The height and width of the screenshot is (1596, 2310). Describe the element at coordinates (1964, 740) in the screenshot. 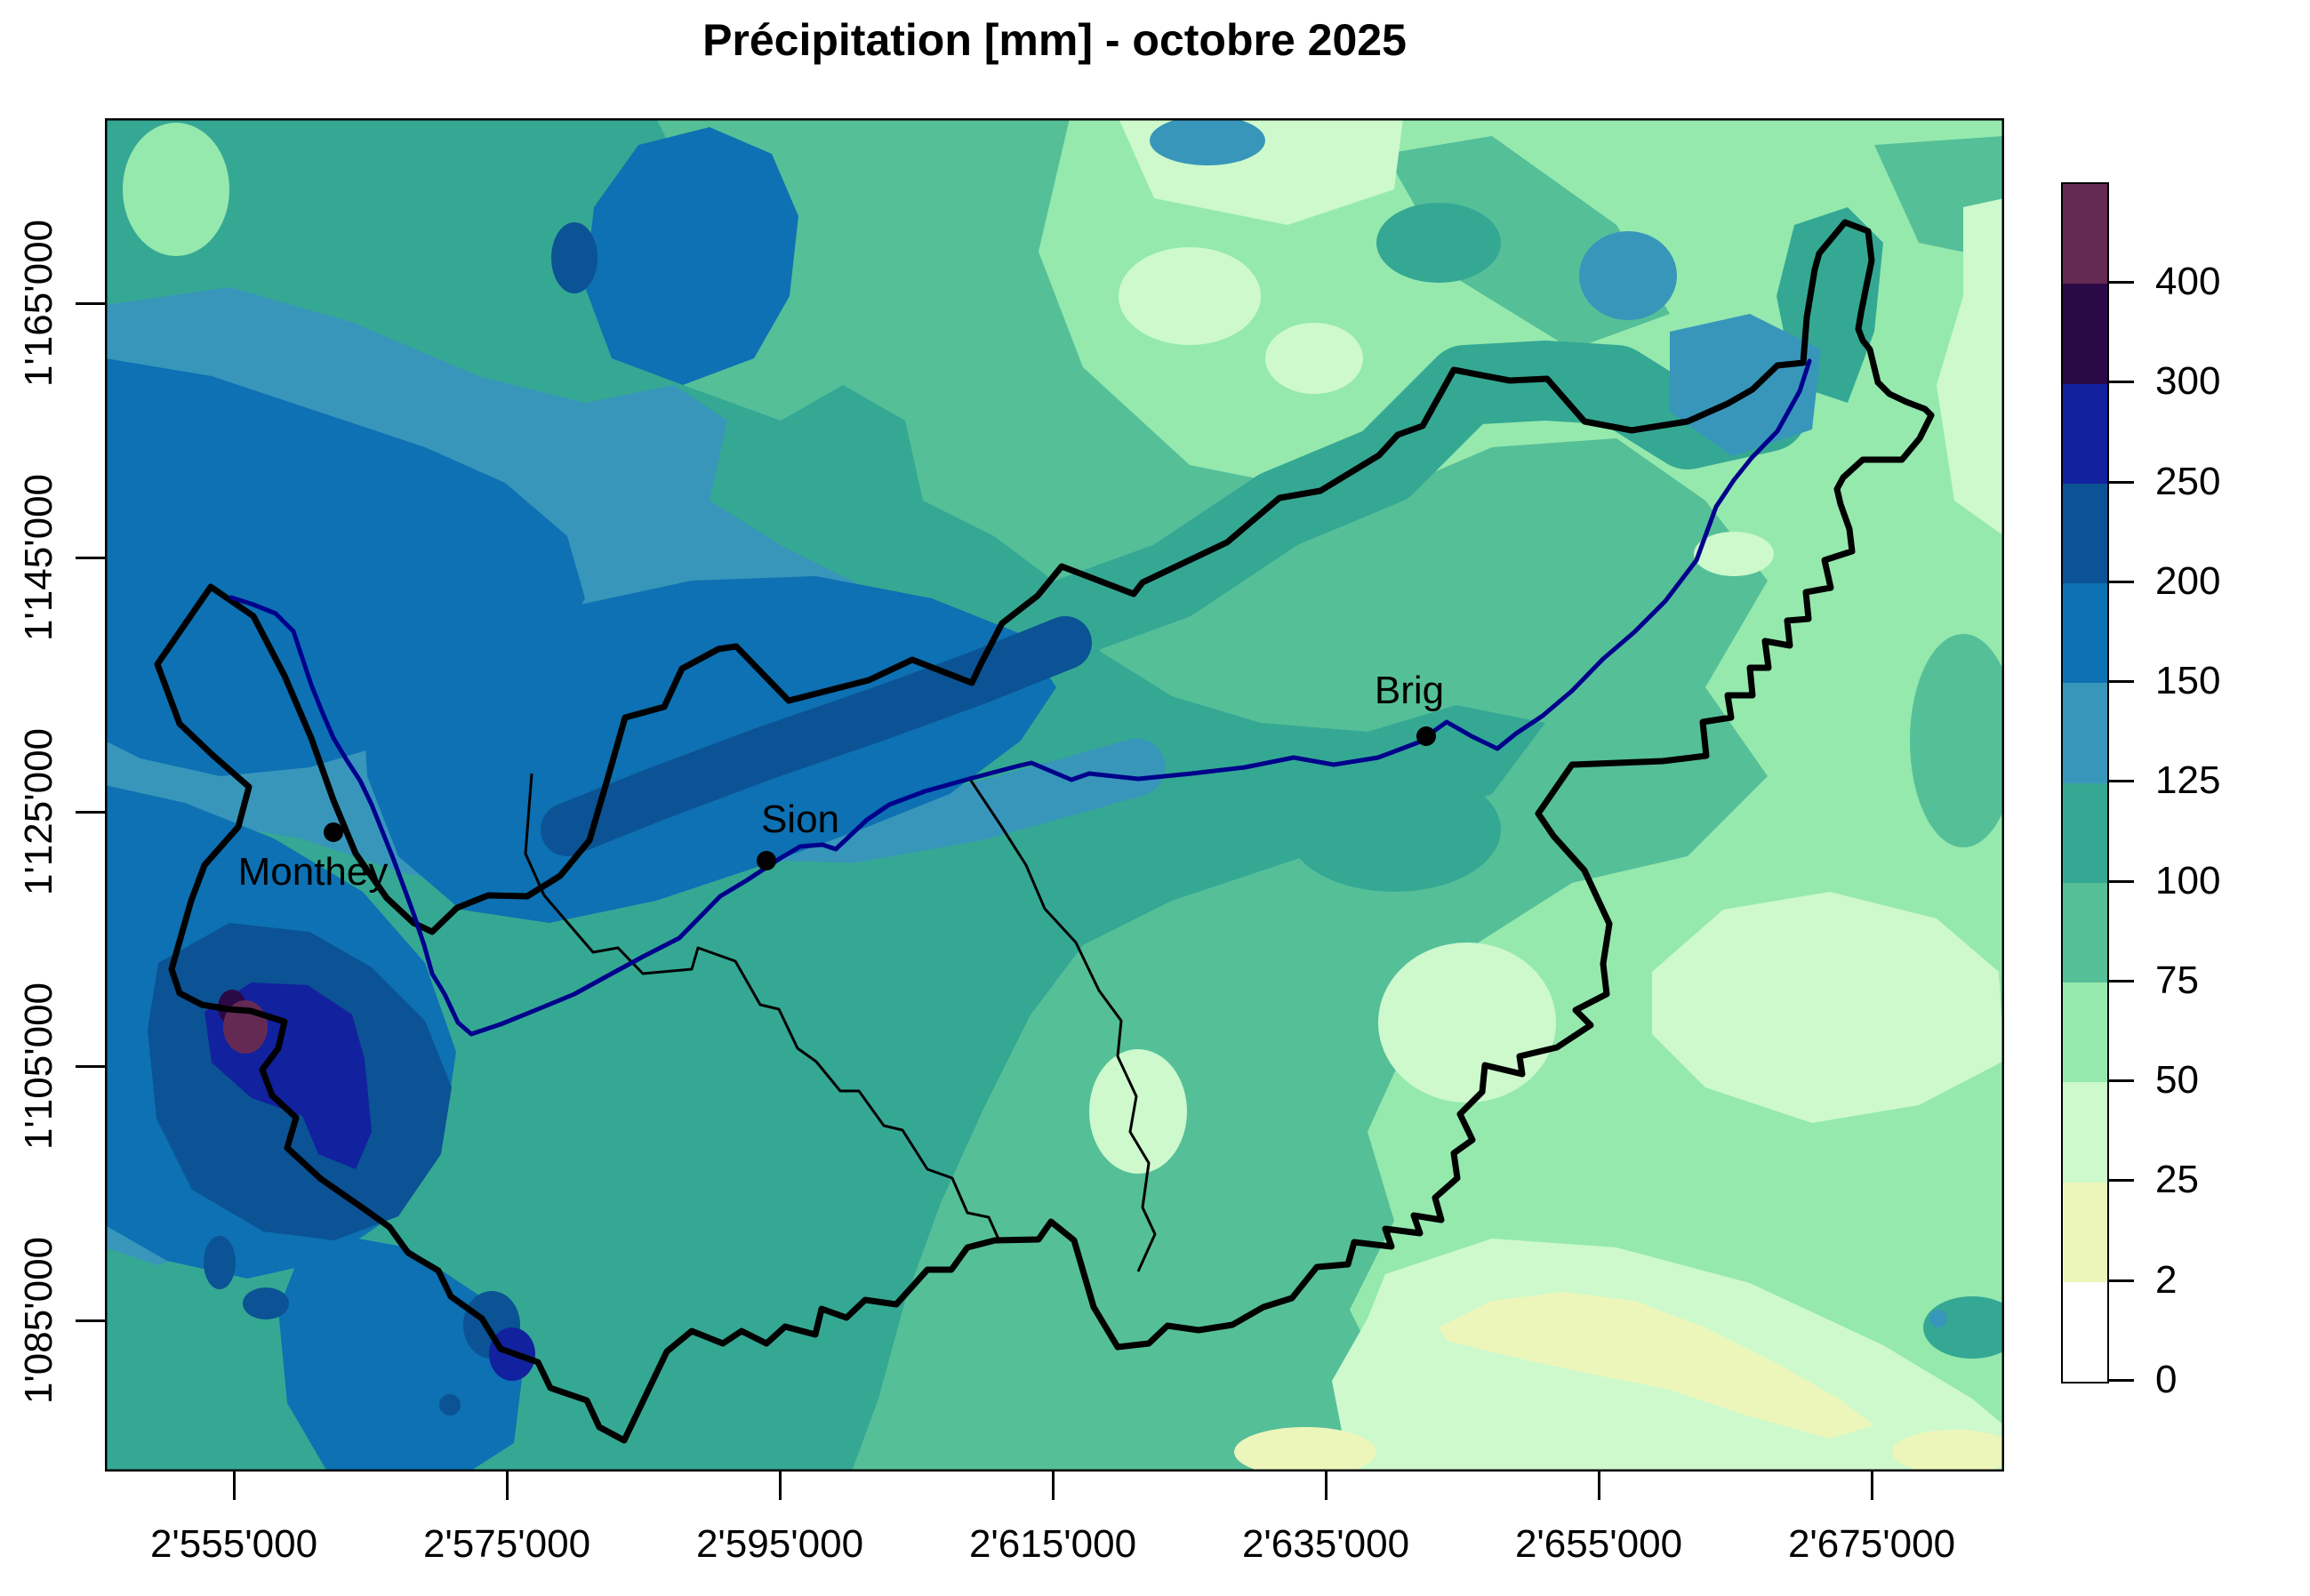

I see `contour-75-100-e` at that location.